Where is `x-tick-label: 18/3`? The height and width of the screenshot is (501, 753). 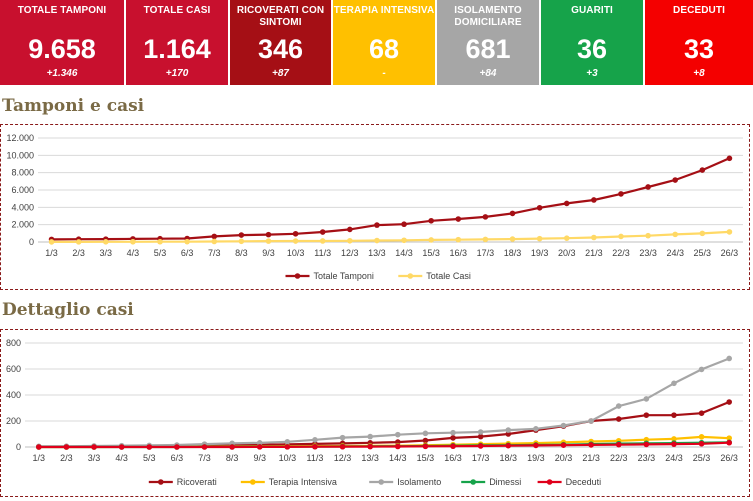 x-tick-label: 18/3 is located at coordinates (509, 458).